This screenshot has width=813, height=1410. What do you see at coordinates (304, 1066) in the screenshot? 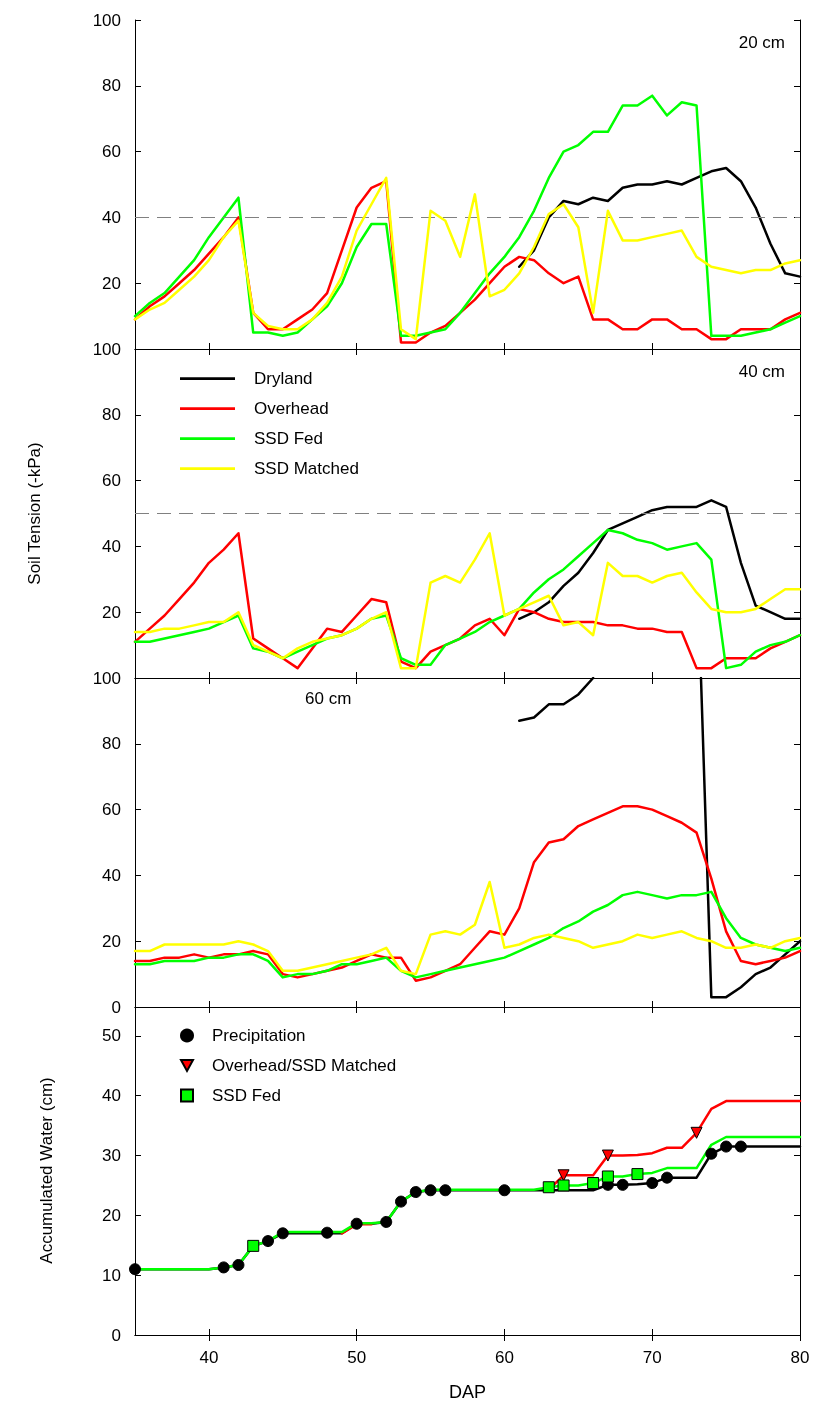
I see `legend-label: Overhead/SSD Matched` at bounding box center [304, 1066].